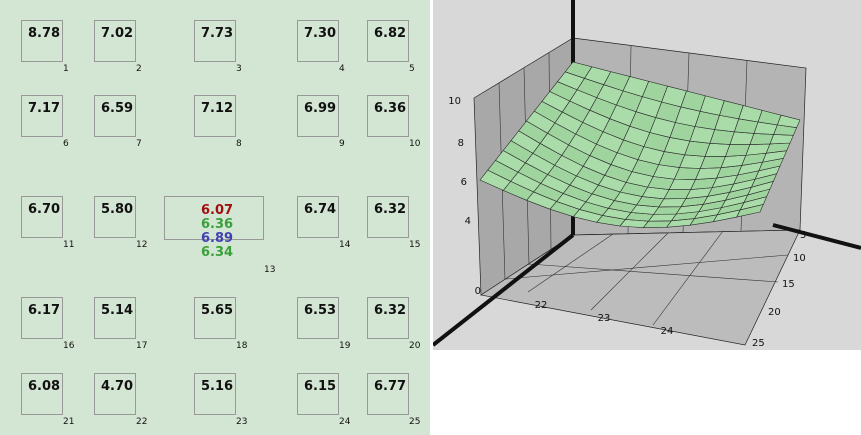 This screenshot has width=861, height=435. I want to click on cell-index: 17, so click(142, 346).